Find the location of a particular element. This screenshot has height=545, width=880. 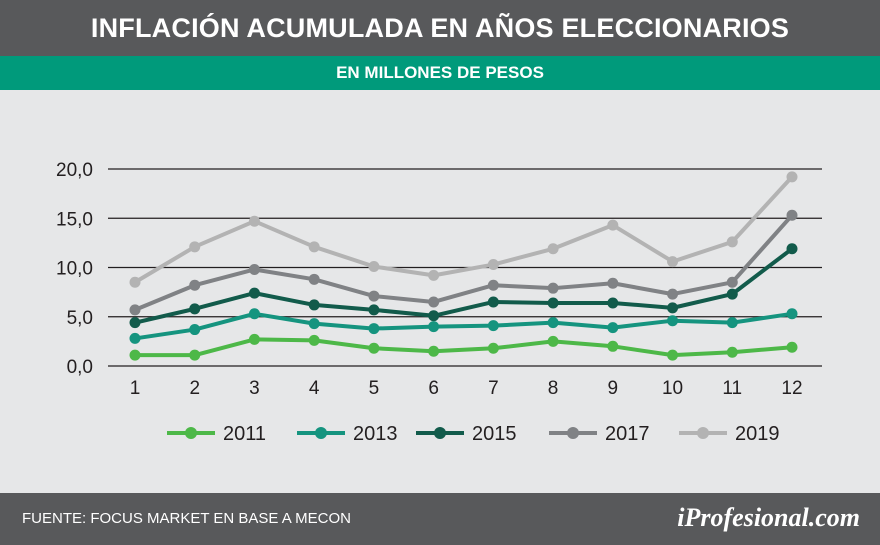

brand-logo: iProfesional.com is located at coordinates (768, 517).